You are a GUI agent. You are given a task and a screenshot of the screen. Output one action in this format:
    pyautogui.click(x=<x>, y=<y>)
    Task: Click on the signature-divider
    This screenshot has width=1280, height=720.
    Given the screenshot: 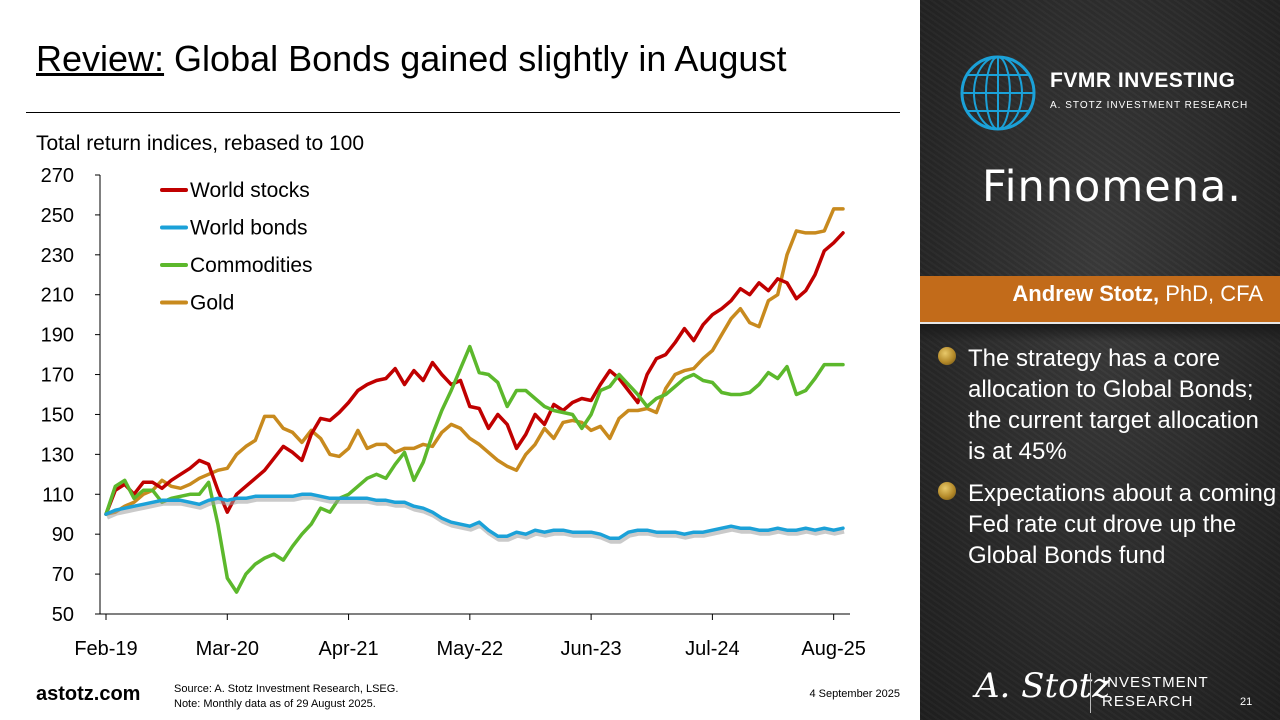 What is the action you would take?
    pyautogui.click(x=1090, y=693)
    